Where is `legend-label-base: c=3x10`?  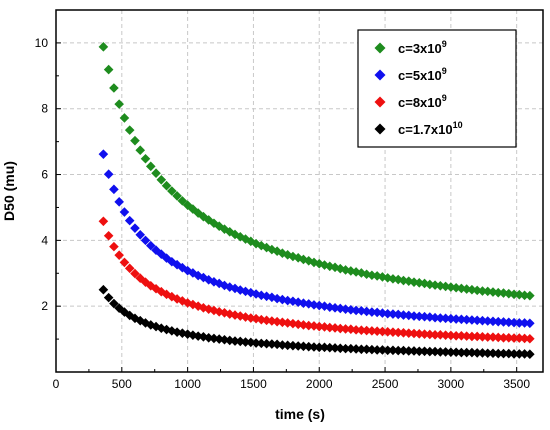
legend-label-base: c=3x10 is located at coordinates (420, 48).